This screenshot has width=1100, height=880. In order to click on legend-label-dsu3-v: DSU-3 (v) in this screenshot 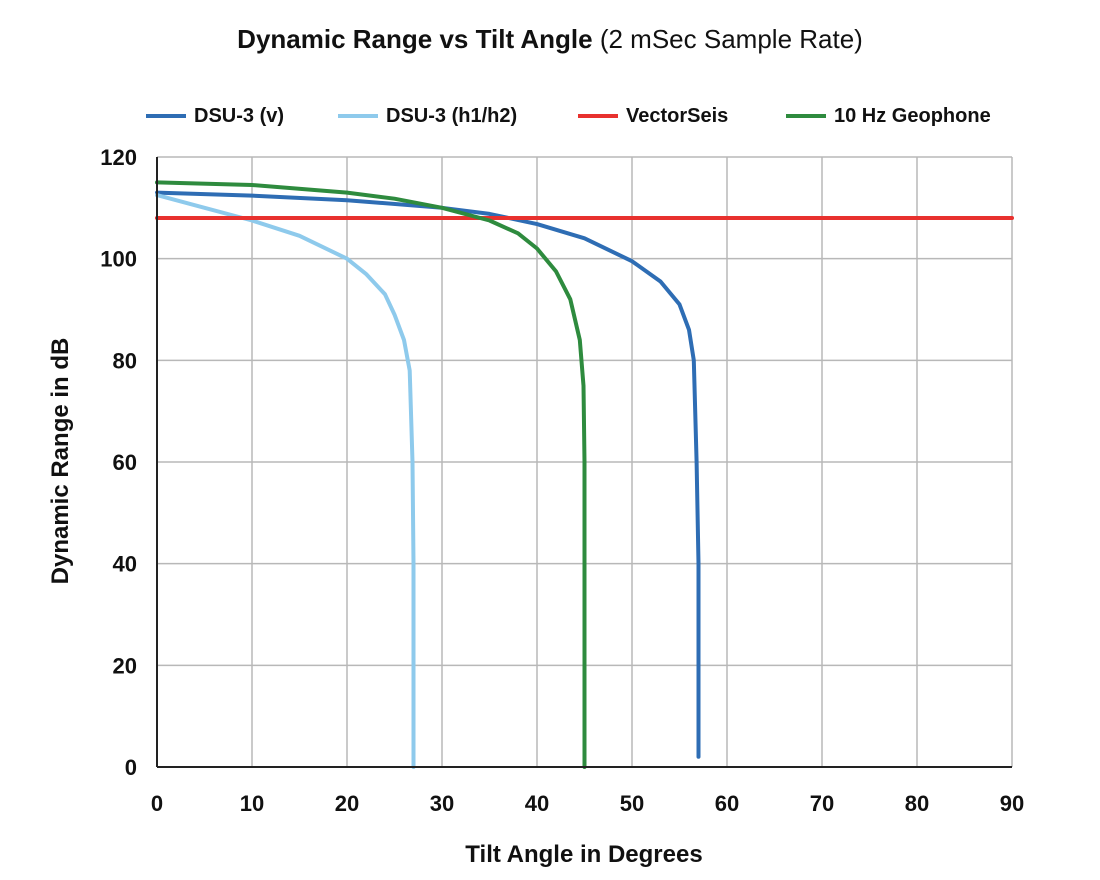, I will do `click(239, 115)`.